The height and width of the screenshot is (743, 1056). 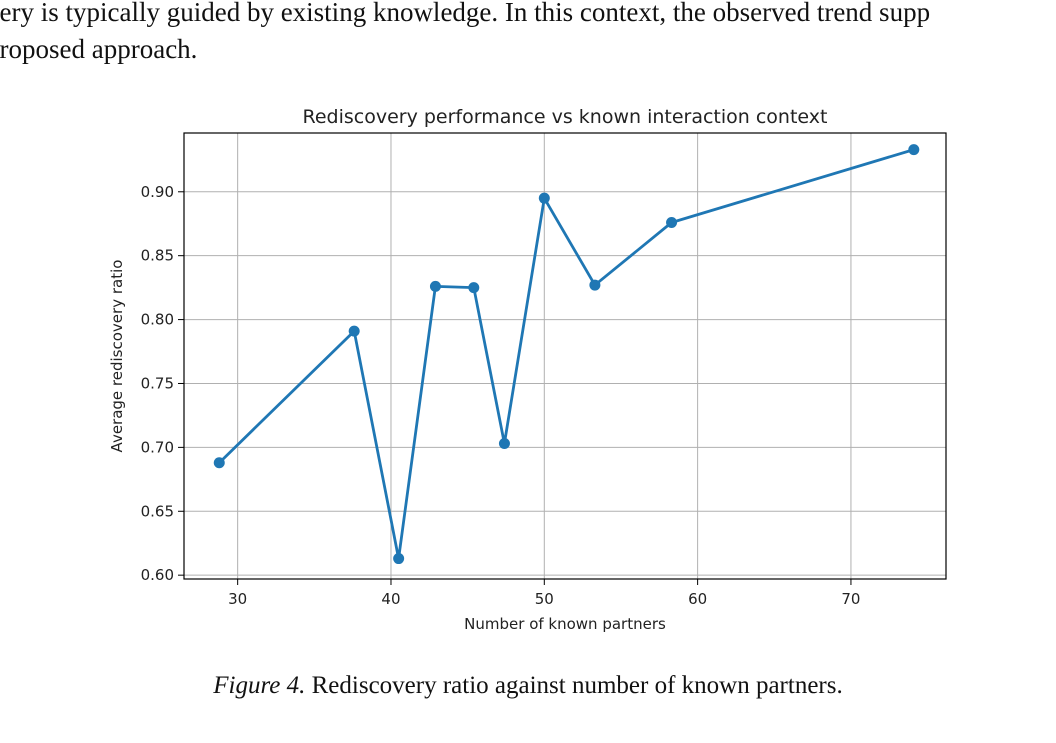 I want to click on x-tick-label: 30, so click(x=237, y=599).